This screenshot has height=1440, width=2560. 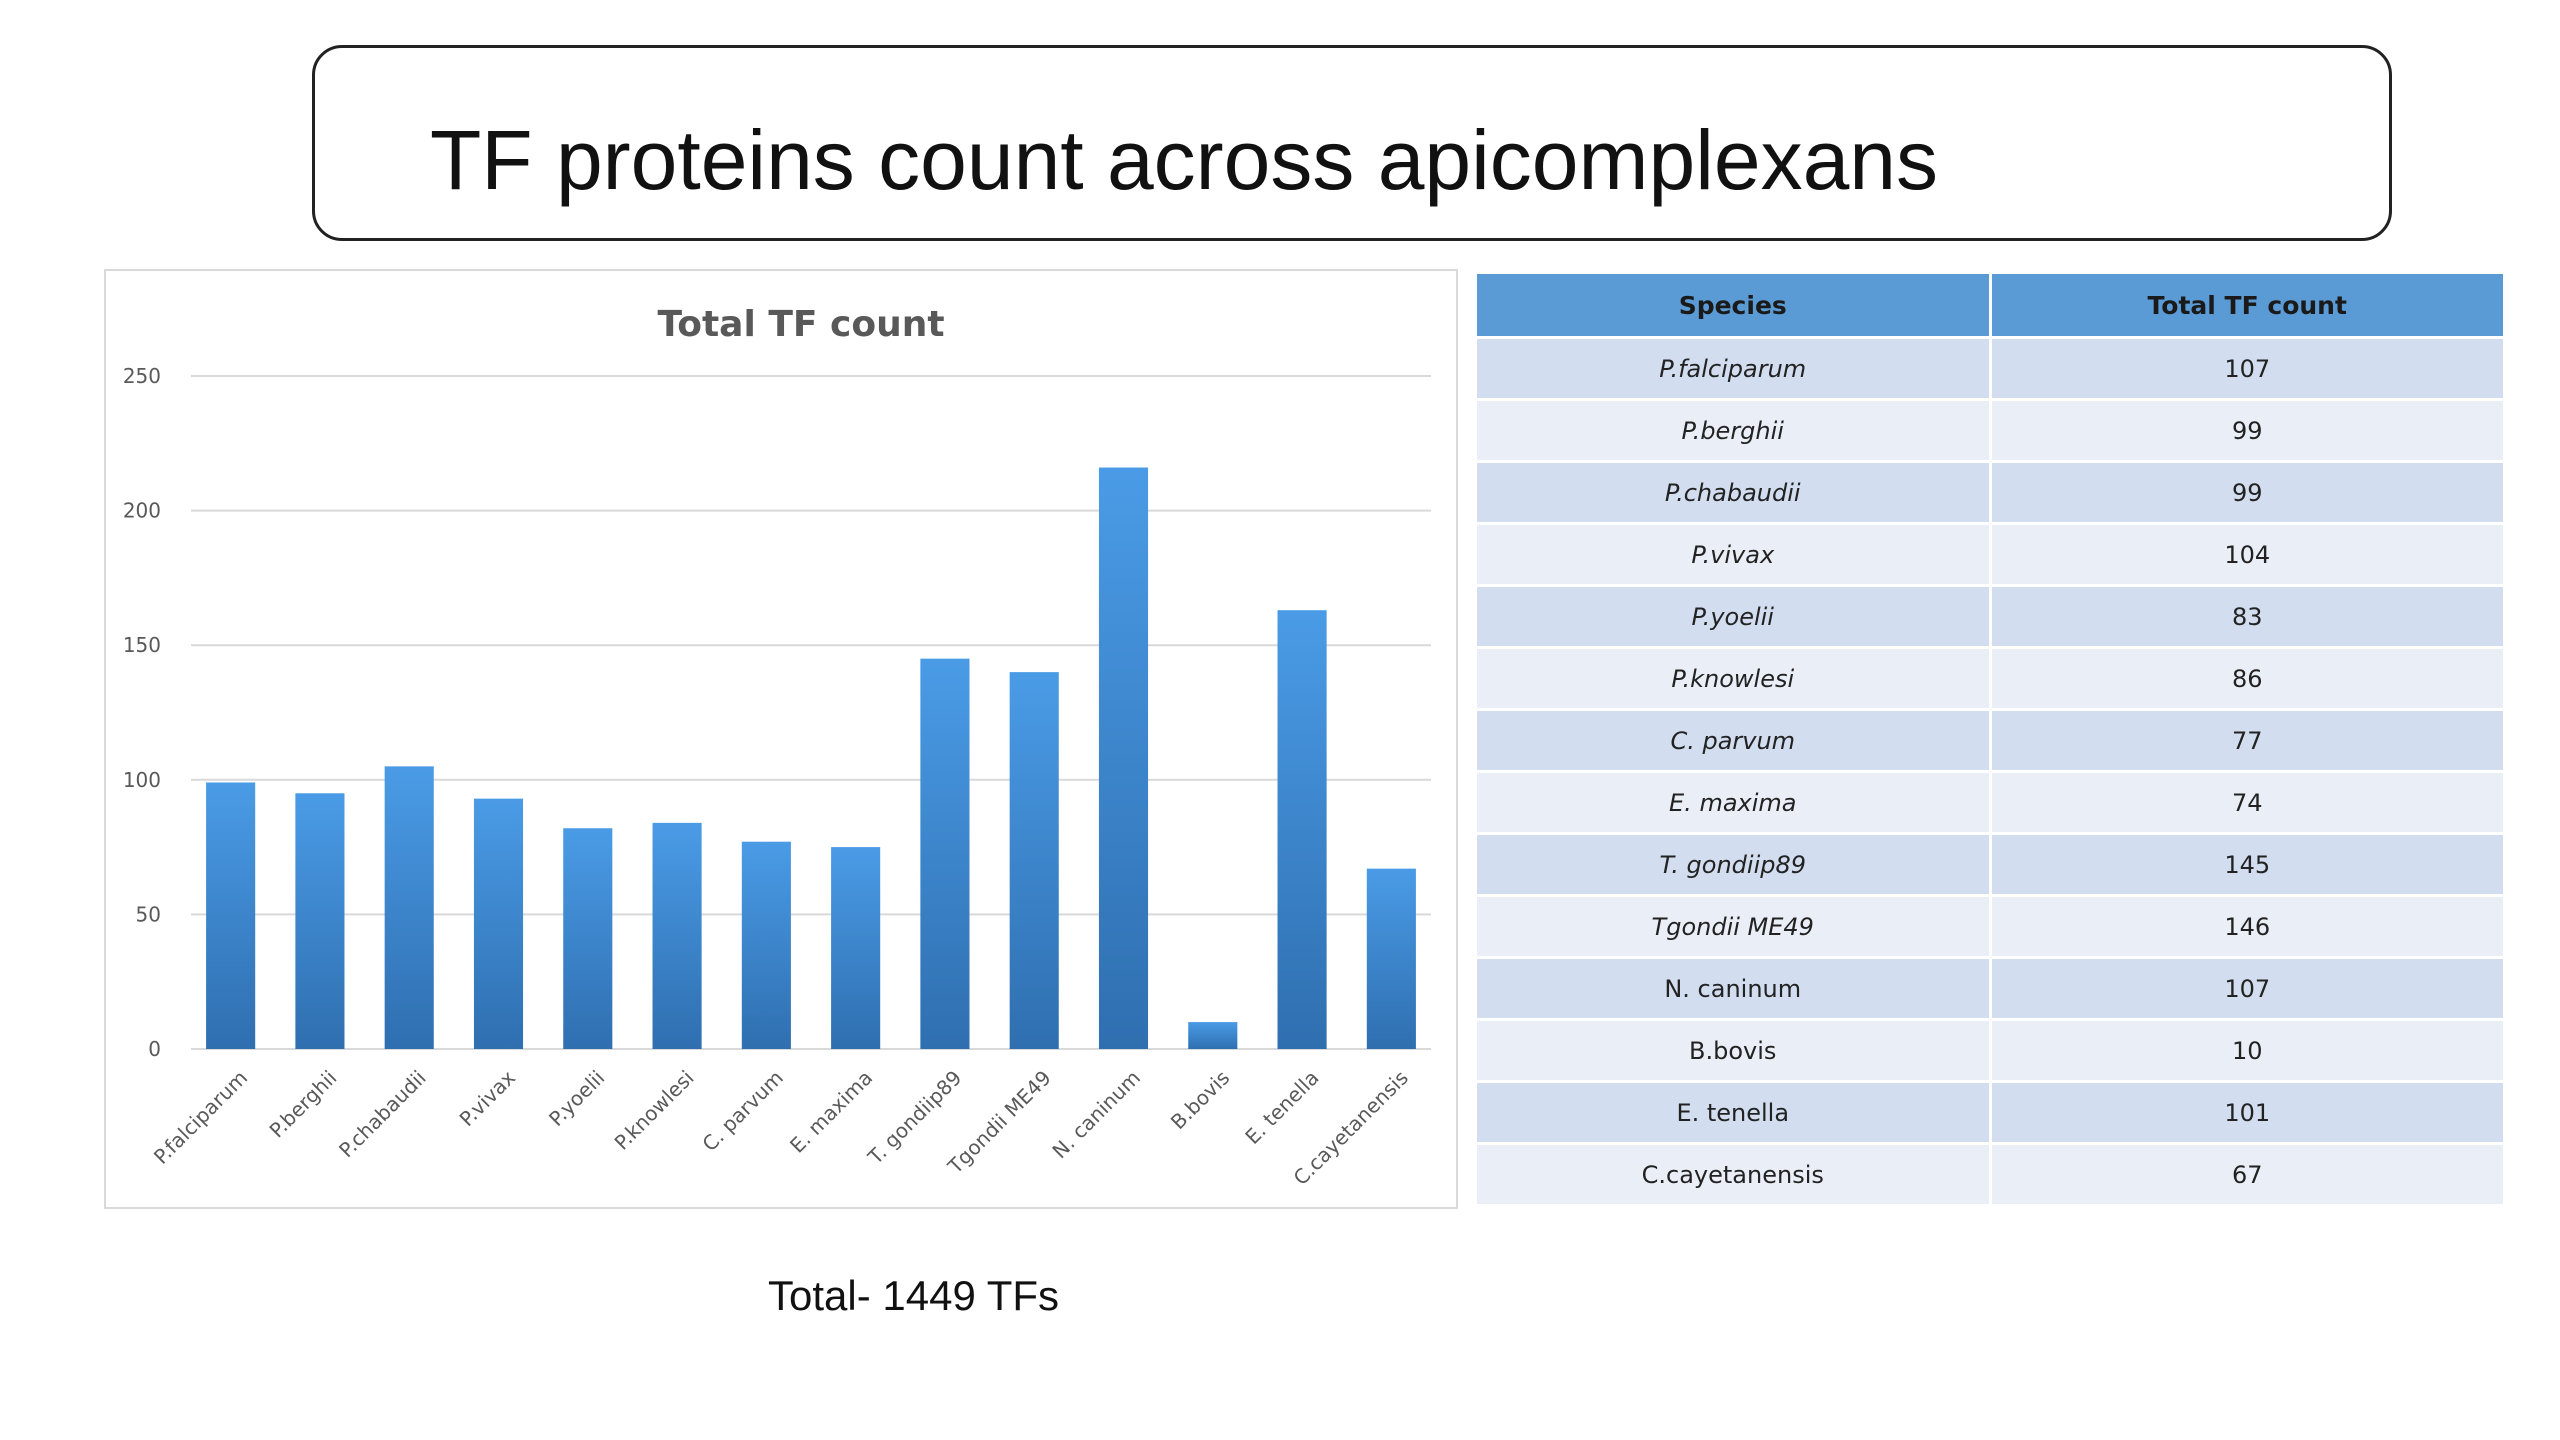 What do you see at coordinates (2247, 616) in the screenshot?
I see `count-cell: 83` at bounding box center [2247, 616].